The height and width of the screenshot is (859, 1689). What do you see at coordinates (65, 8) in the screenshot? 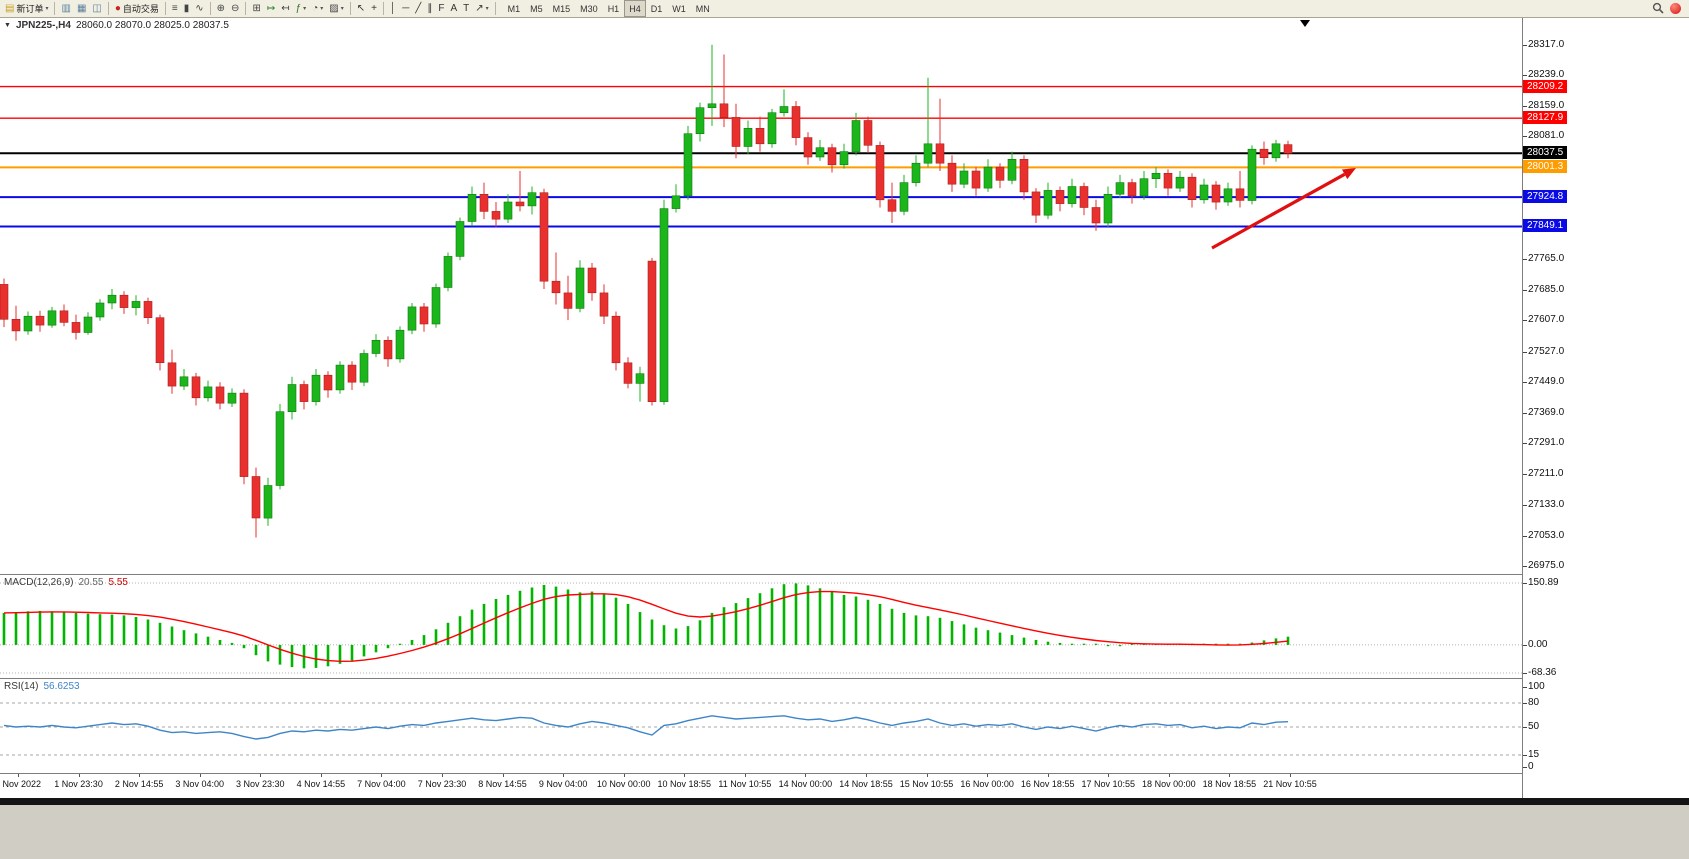
I see `charts-bar-icon: ▥` at bounding box center [65, 8].